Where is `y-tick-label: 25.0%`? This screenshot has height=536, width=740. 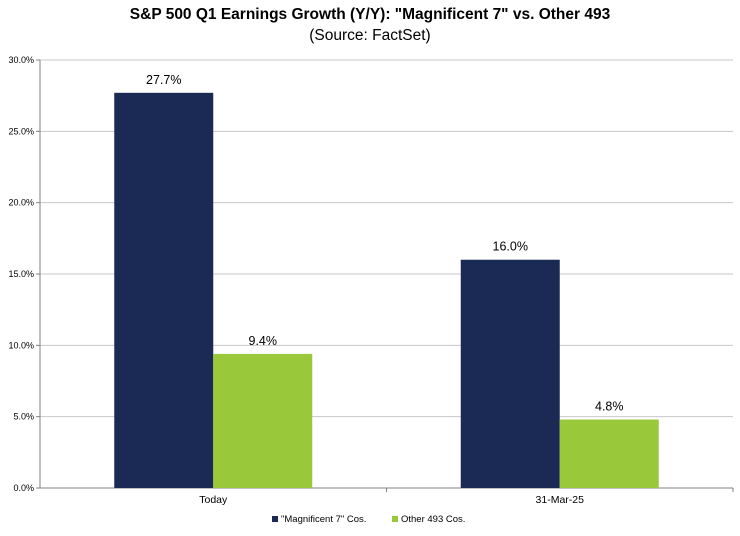 y-tick-label: 25.0% is located at coordinates (21, 131).